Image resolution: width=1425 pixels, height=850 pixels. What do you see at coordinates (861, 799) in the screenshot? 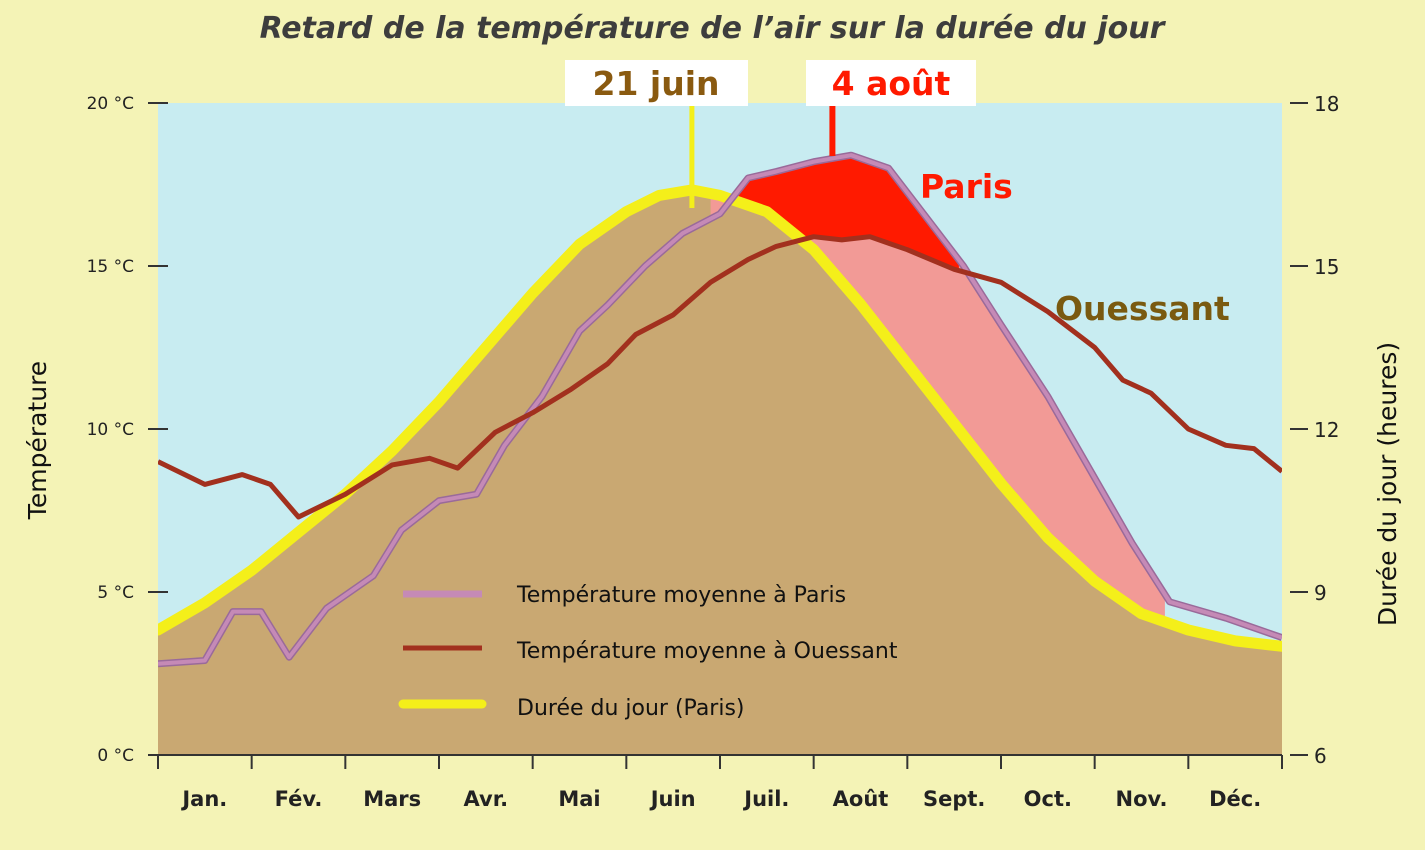
I see `month-label: Août` at bounding box center [861, 799].